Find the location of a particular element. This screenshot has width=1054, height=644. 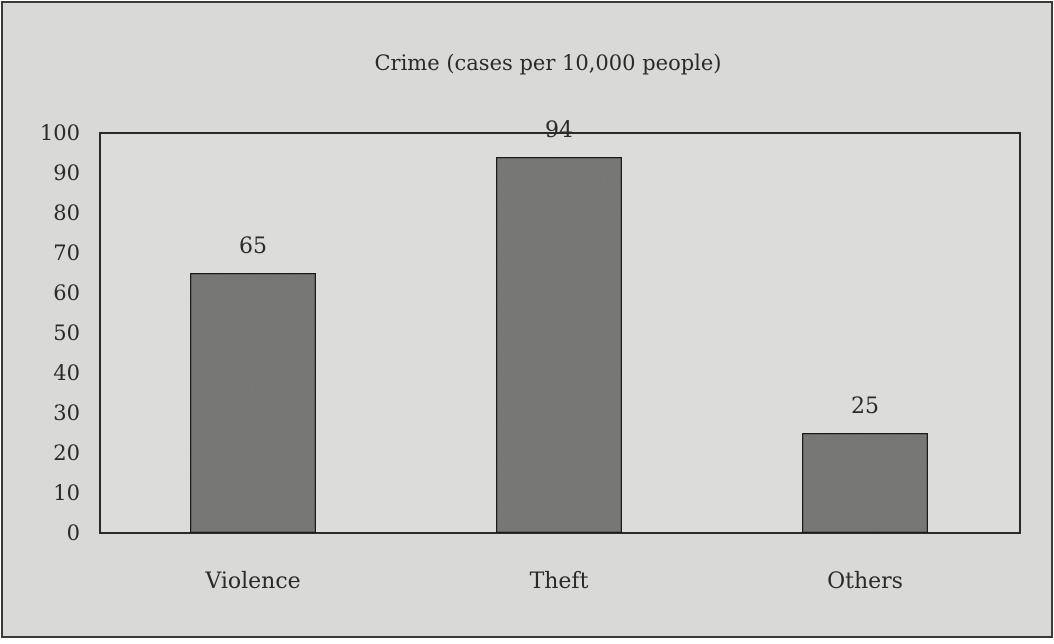

data-label-violence: 65 is located at coordinates (253, 246).